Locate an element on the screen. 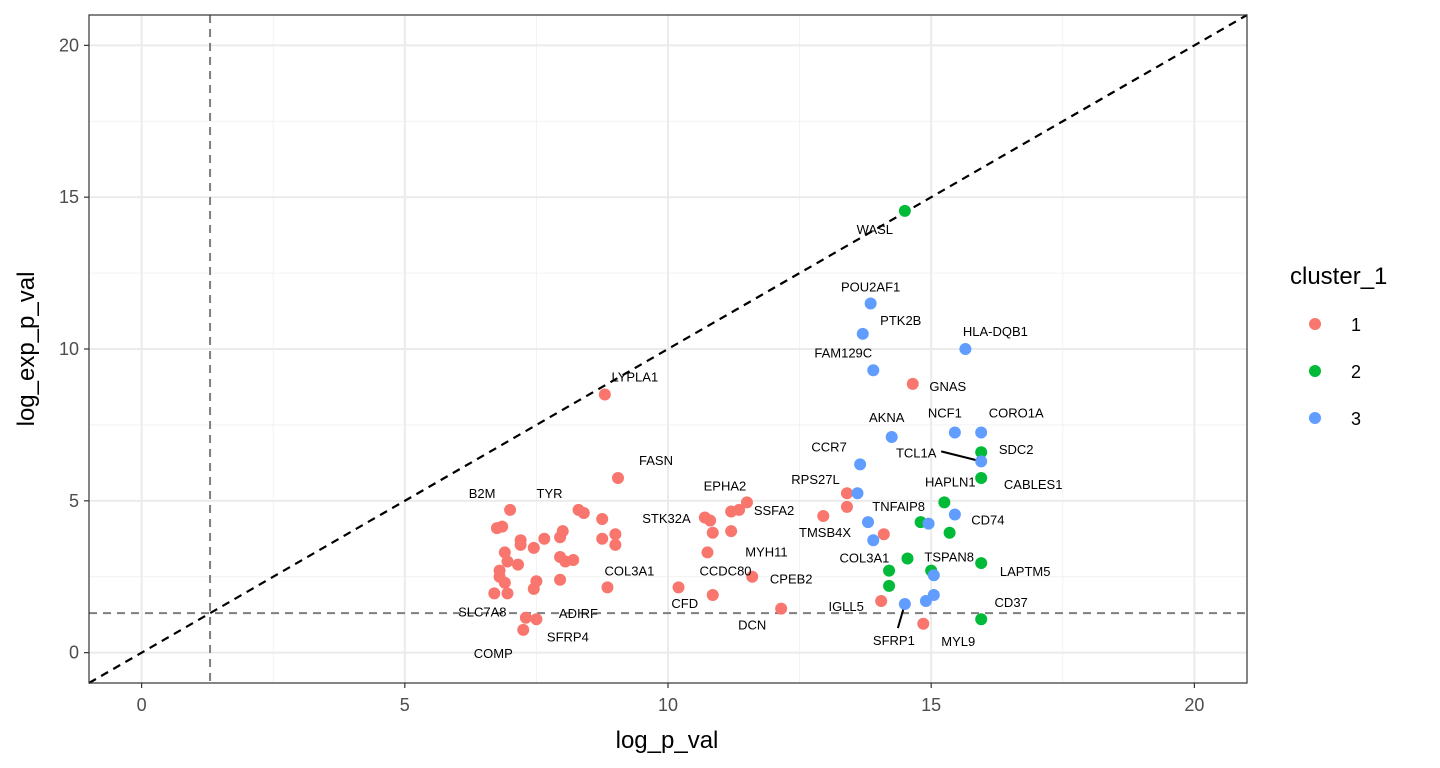  legend: cluster_1 1 2 3 is located at coordinates (1338, 346).